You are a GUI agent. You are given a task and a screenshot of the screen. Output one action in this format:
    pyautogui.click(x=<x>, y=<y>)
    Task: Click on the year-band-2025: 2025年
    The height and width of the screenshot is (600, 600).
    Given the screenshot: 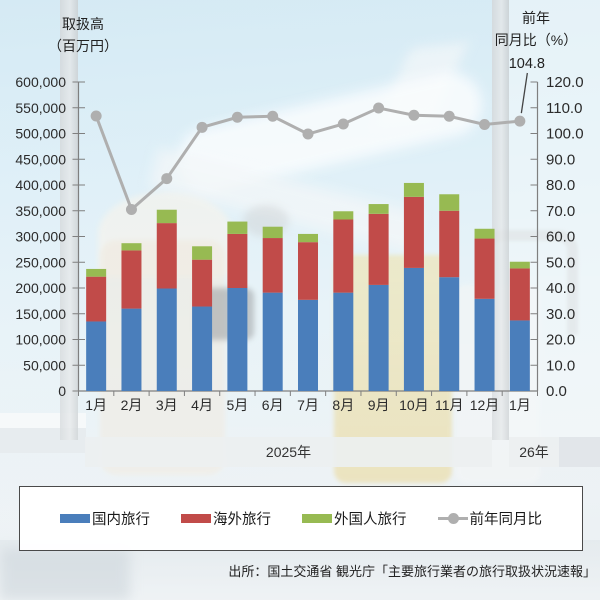 What is the action you would take?
    pyautogui.click(x=288, y=452)
    